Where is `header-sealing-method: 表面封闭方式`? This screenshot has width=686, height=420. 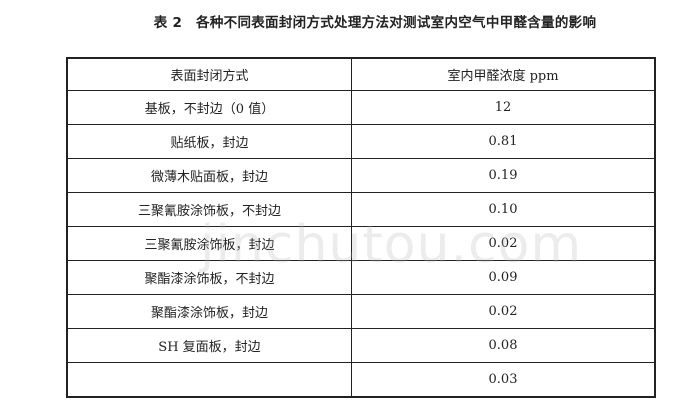
header-sealing-method: 表面封闭方式 is located at coordinates (209, 74).